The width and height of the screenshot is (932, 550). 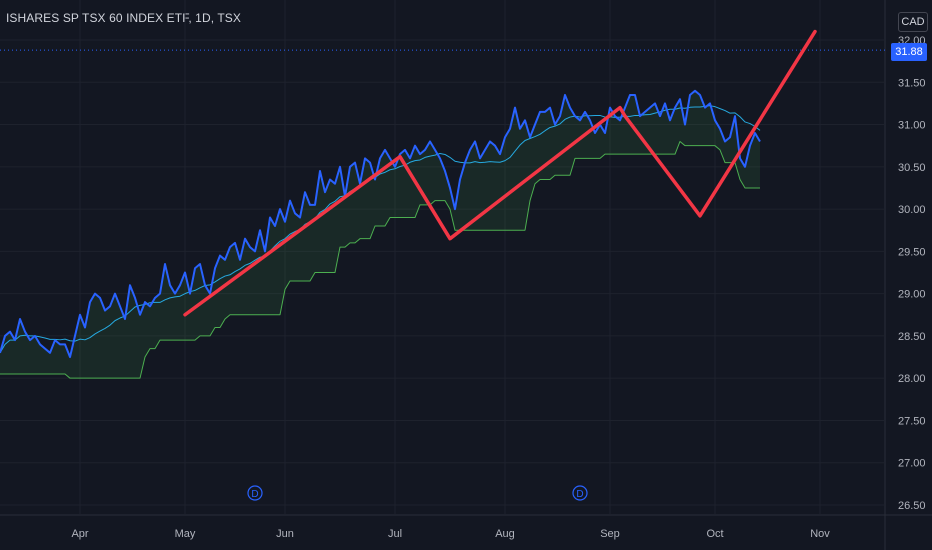 What do you see at coordinates (912, 379) in the screenshot?
I see `y-tick-label: 28.00` at bounding box center [912, 379].